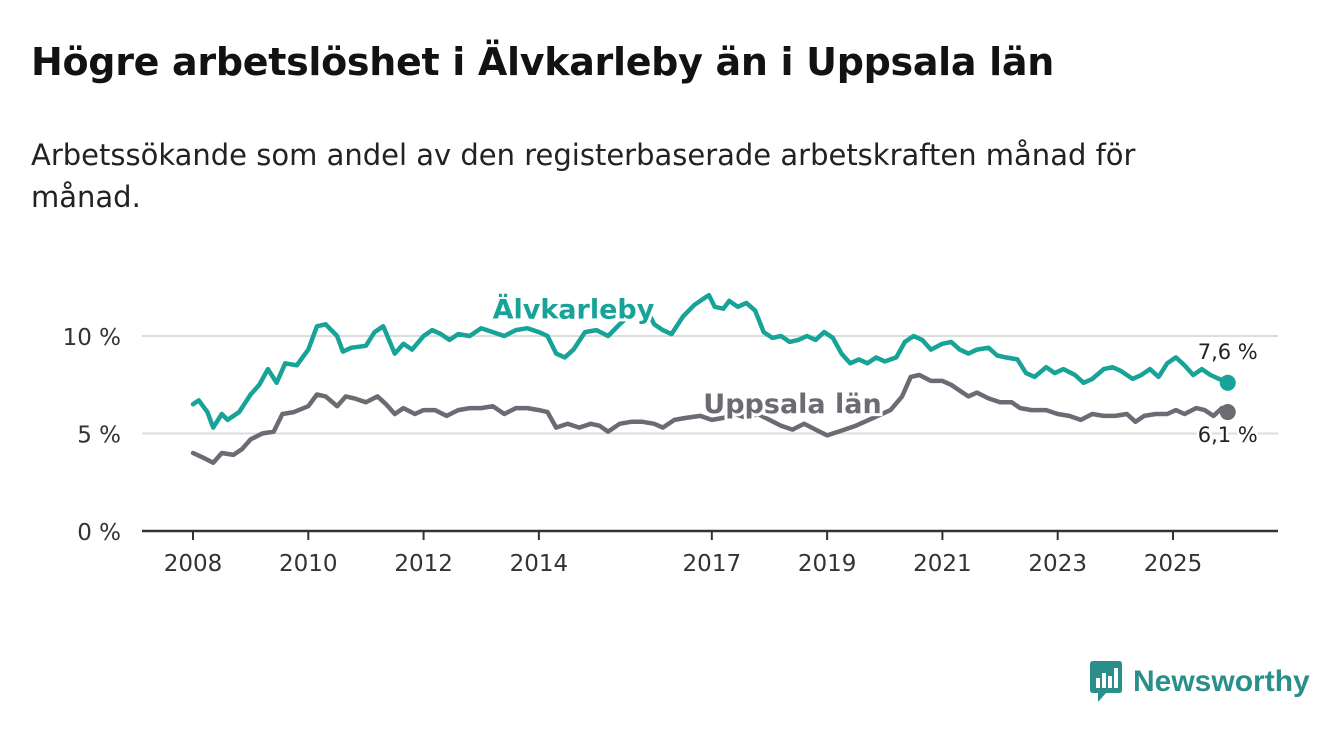 Image resolution: width=1340 pixels, height=734 pixels. I want to click on series-label-alvkarleby: Älvkarleby, so click(574, 309).